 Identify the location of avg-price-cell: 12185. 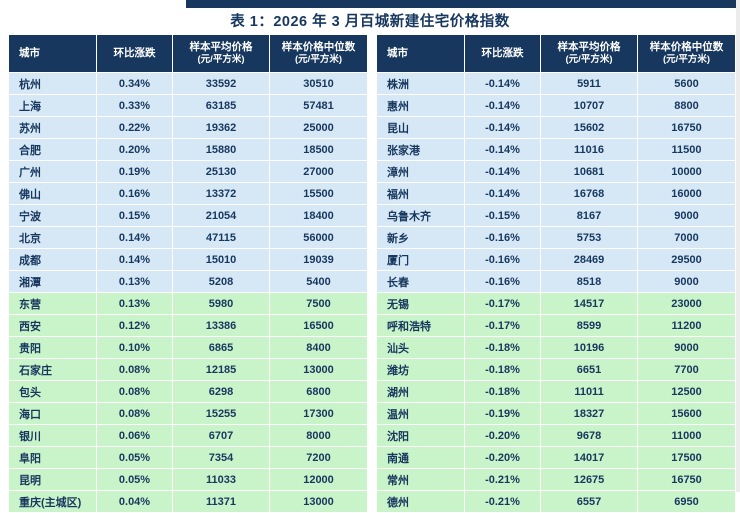
(221, 369).